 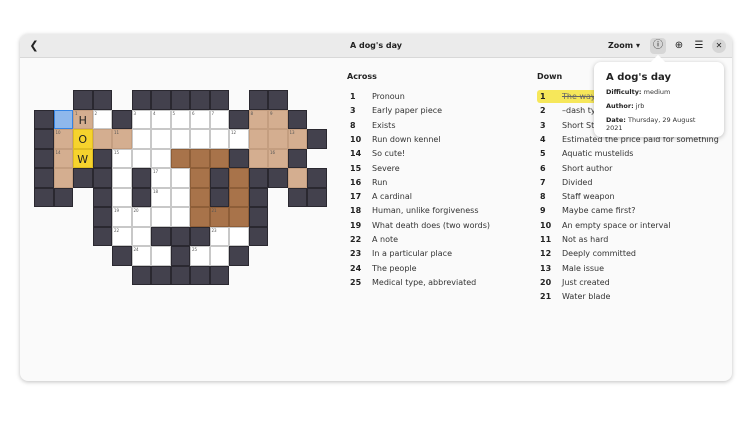 I want to click on puzzle-set-button: ⊕, so click(x=679, y=46).